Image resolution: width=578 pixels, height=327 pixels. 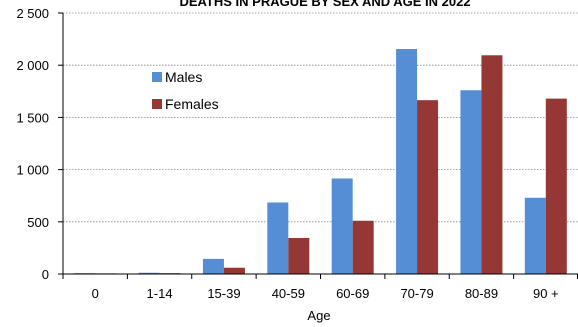 I want to click on x-tick-label: 70-79, so click(x=416, y=293).